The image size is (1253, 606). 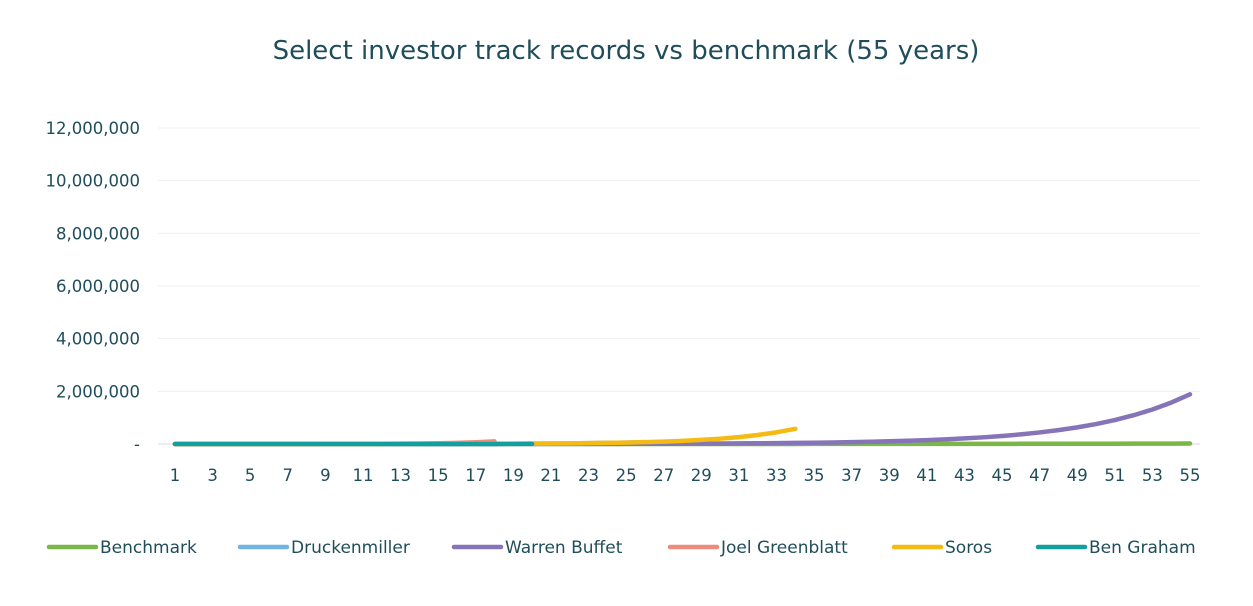 What do you see at coordinates (968, 548) in the screenshot?
I see `legend-label: Soros` at bounding box center [968, 548].